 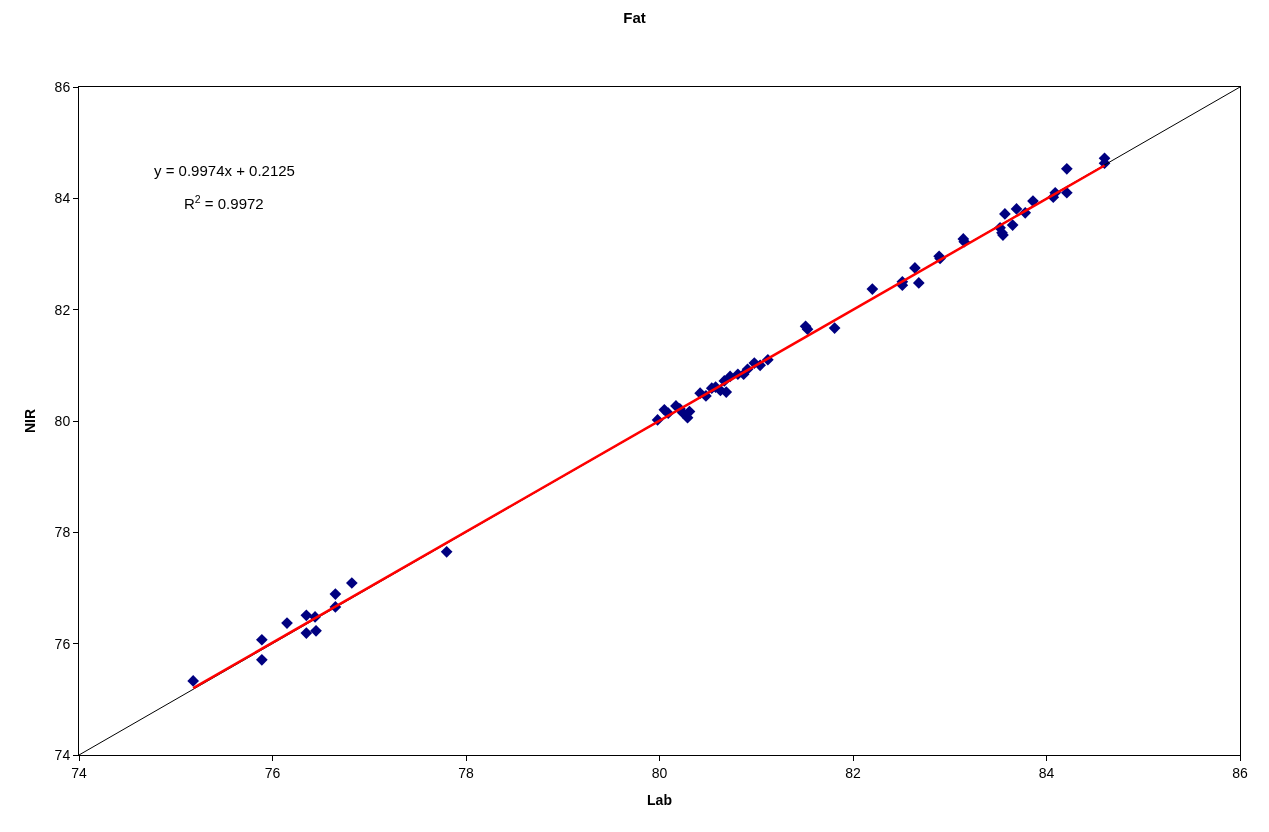 What do you see at coordinates (62, 532) in the screenshot?
I see `y-tick-label: 78` at bounding box center [62, 532].